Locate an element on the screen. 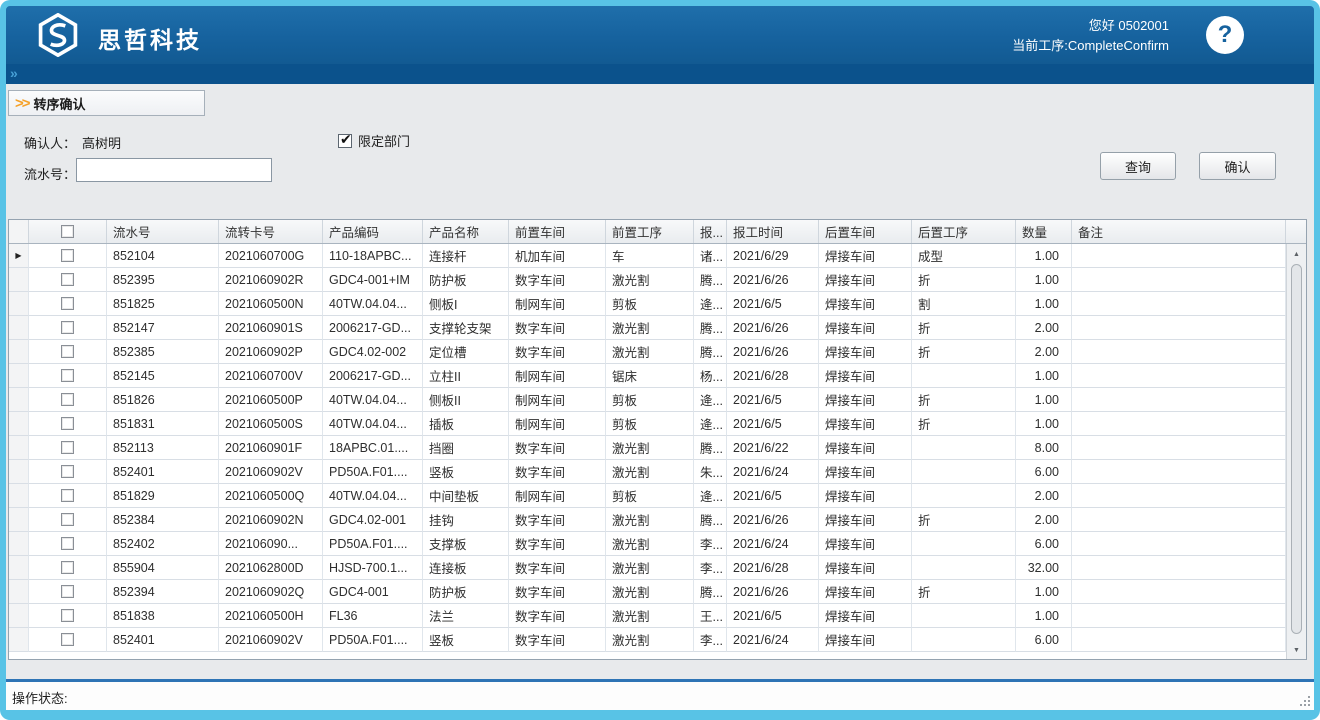 The height and width of the screenshot is (720, 1320). collapse-chevron-icon: » is located at coordinates (14, 73).